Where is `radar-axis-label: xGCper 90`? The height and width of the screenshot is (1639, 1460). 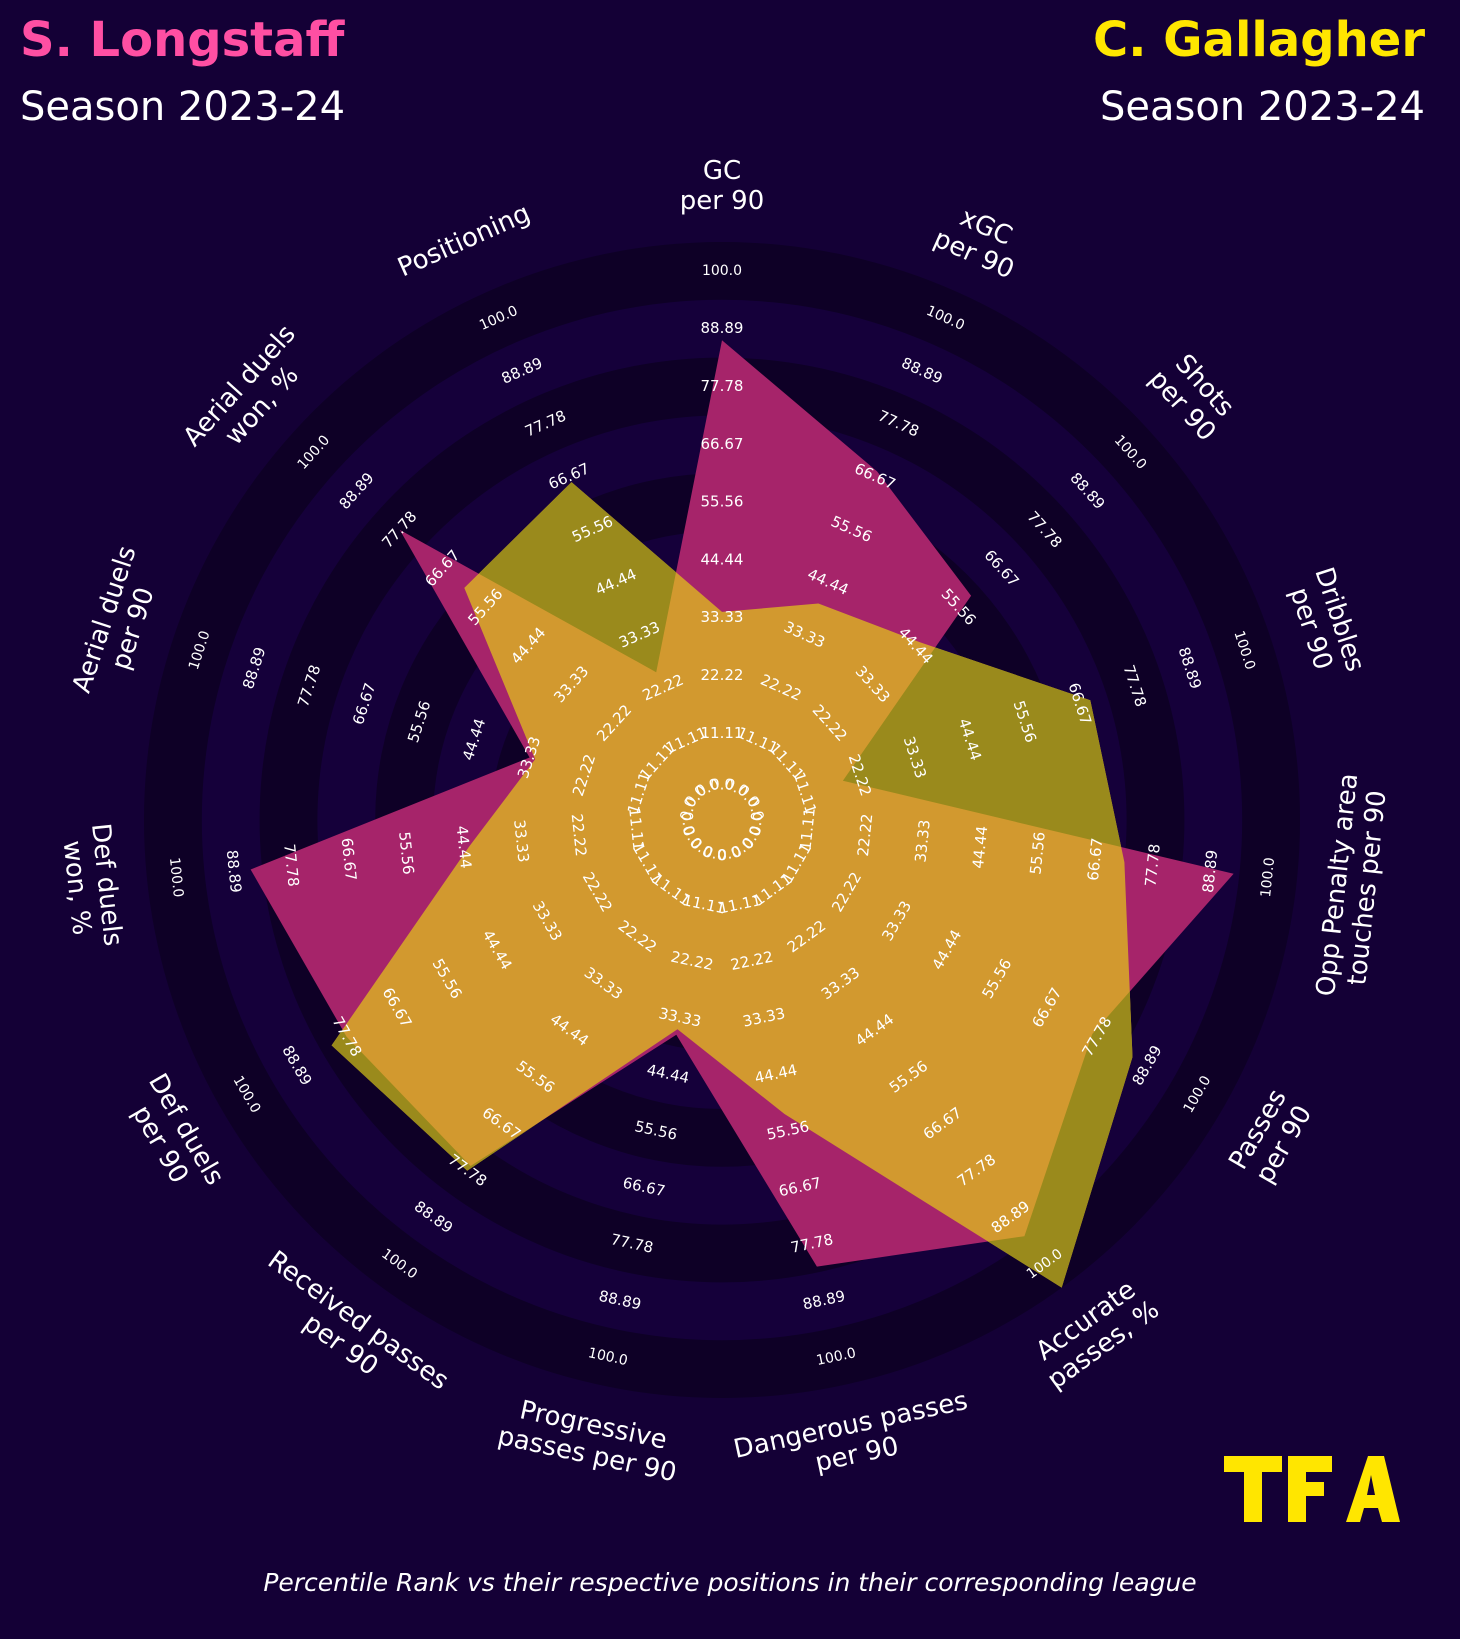 radar-axis-label: xGCper 90 is located at coordinates (980, 240).